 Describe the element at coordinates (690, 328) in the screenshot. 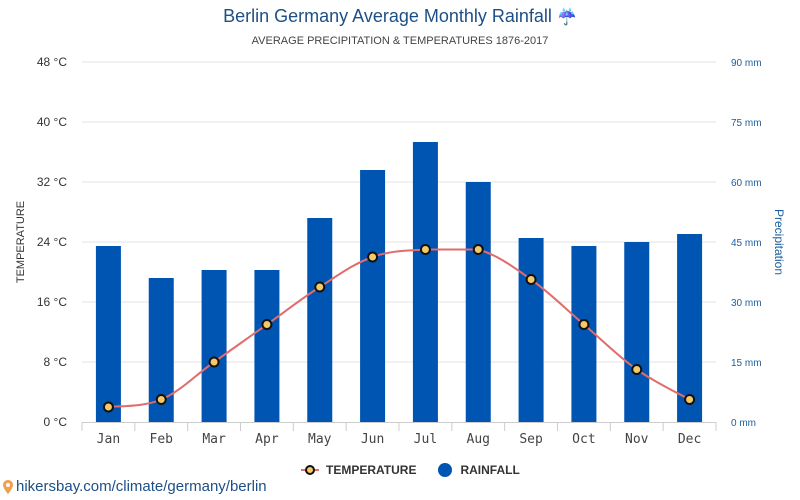

I see `rainfall-bar-dec` at that location.